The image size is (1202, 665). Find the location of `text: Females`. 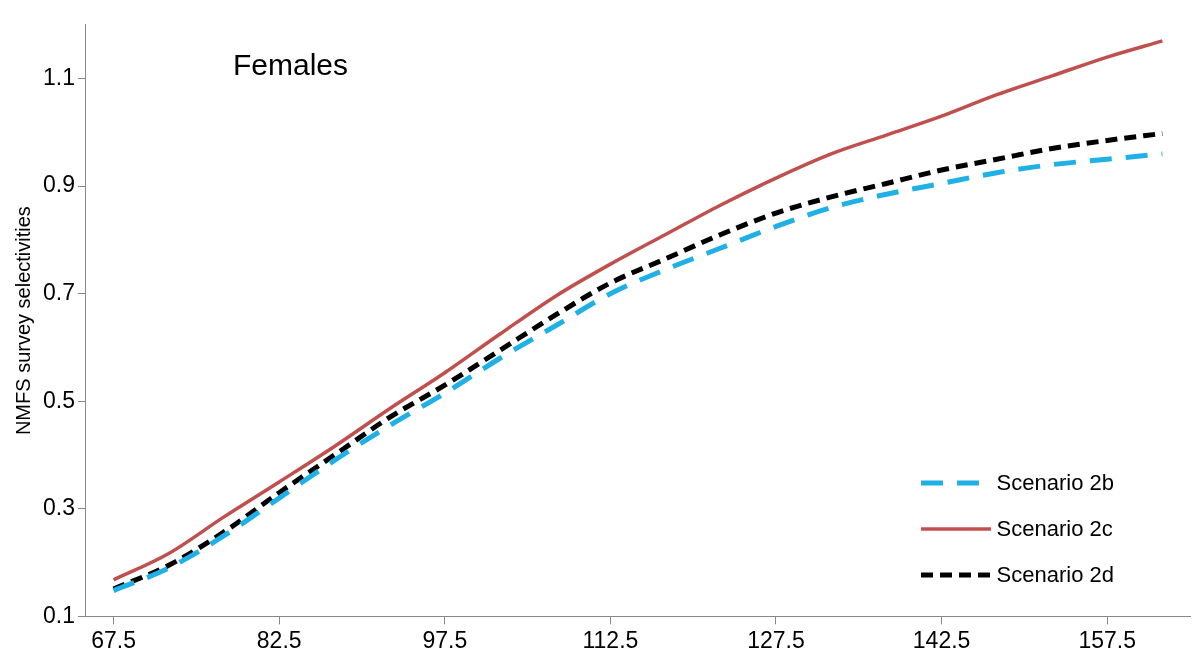

text: Females is located at coordinates (291, 65).